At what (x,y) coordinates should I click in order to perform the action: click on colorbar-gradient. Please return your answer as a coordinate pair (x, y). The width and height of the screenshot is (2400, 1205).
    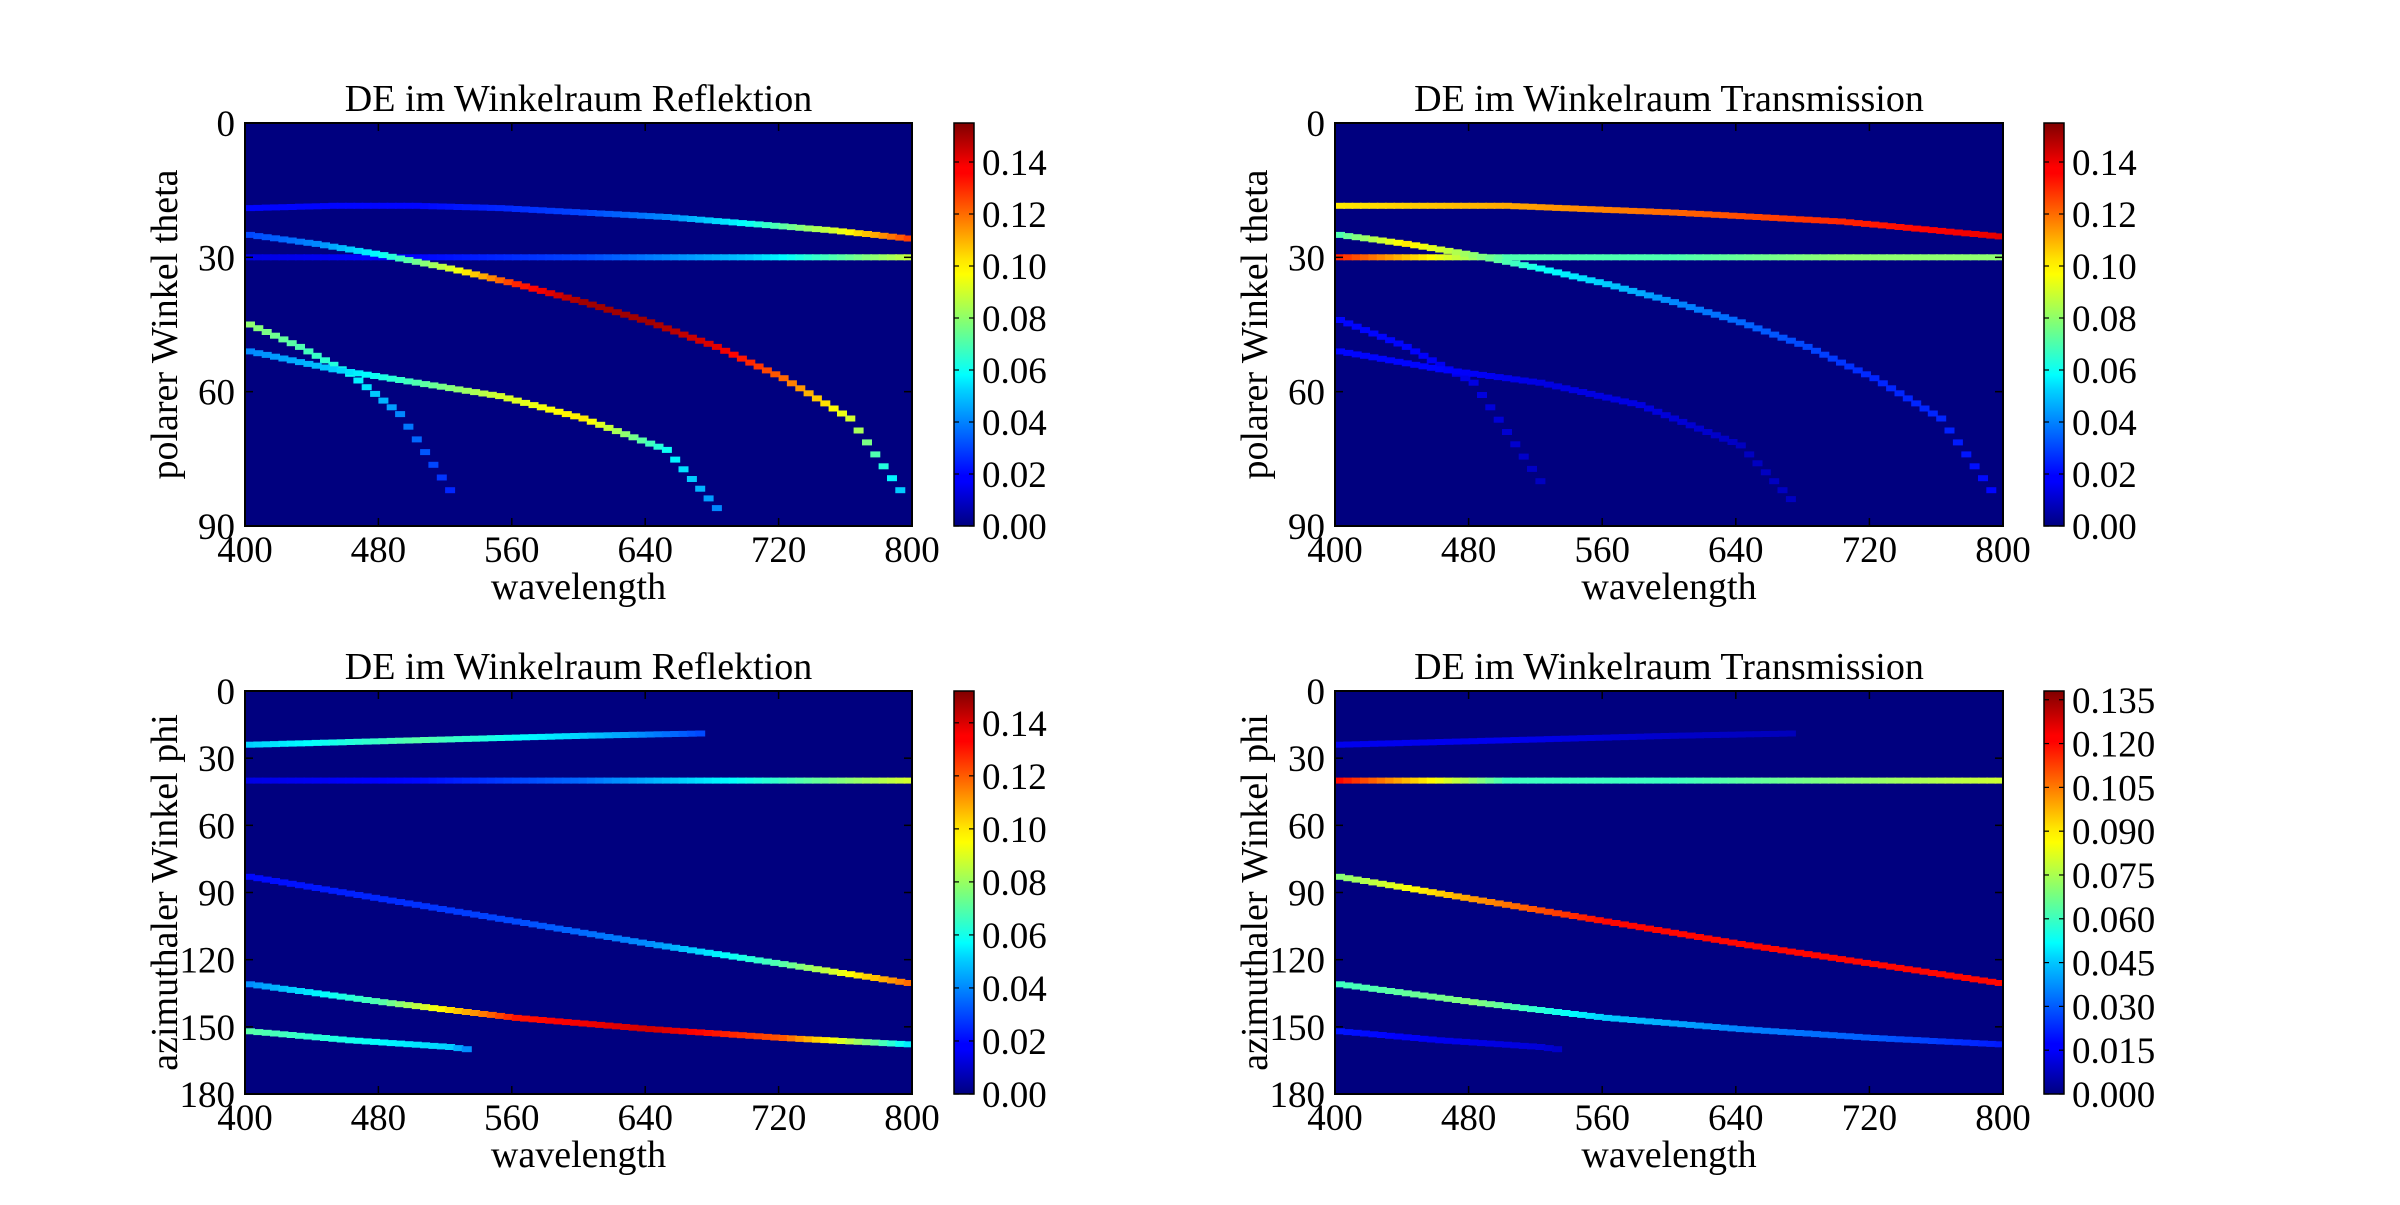
    Looking at the image, I should click on (964, 324).